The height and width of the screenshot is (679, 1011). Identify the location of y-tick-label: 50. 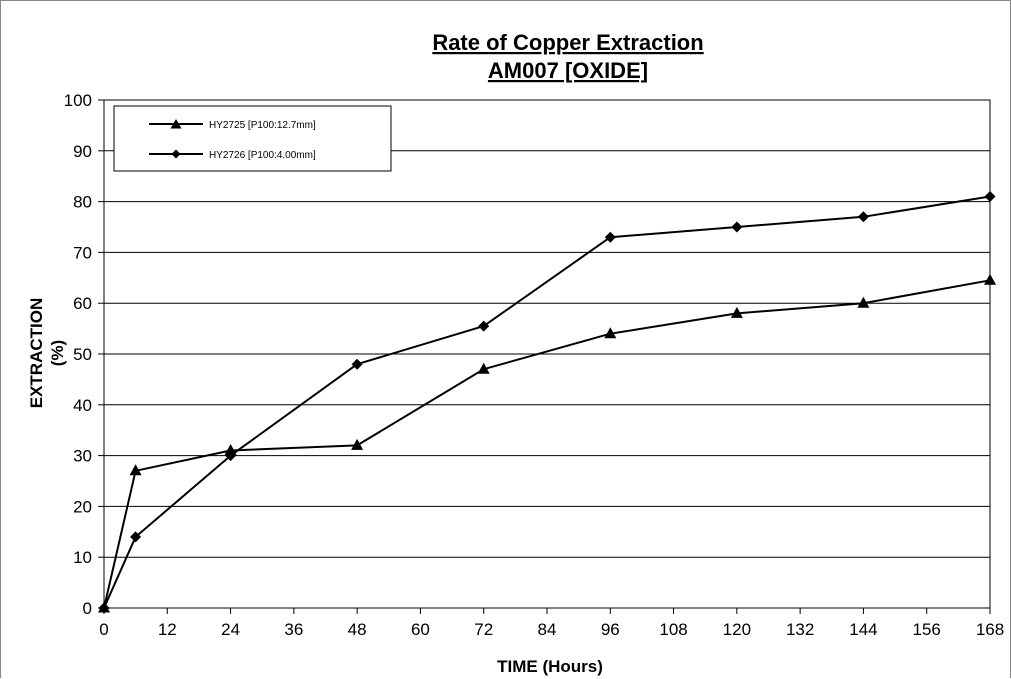
(82, 354).